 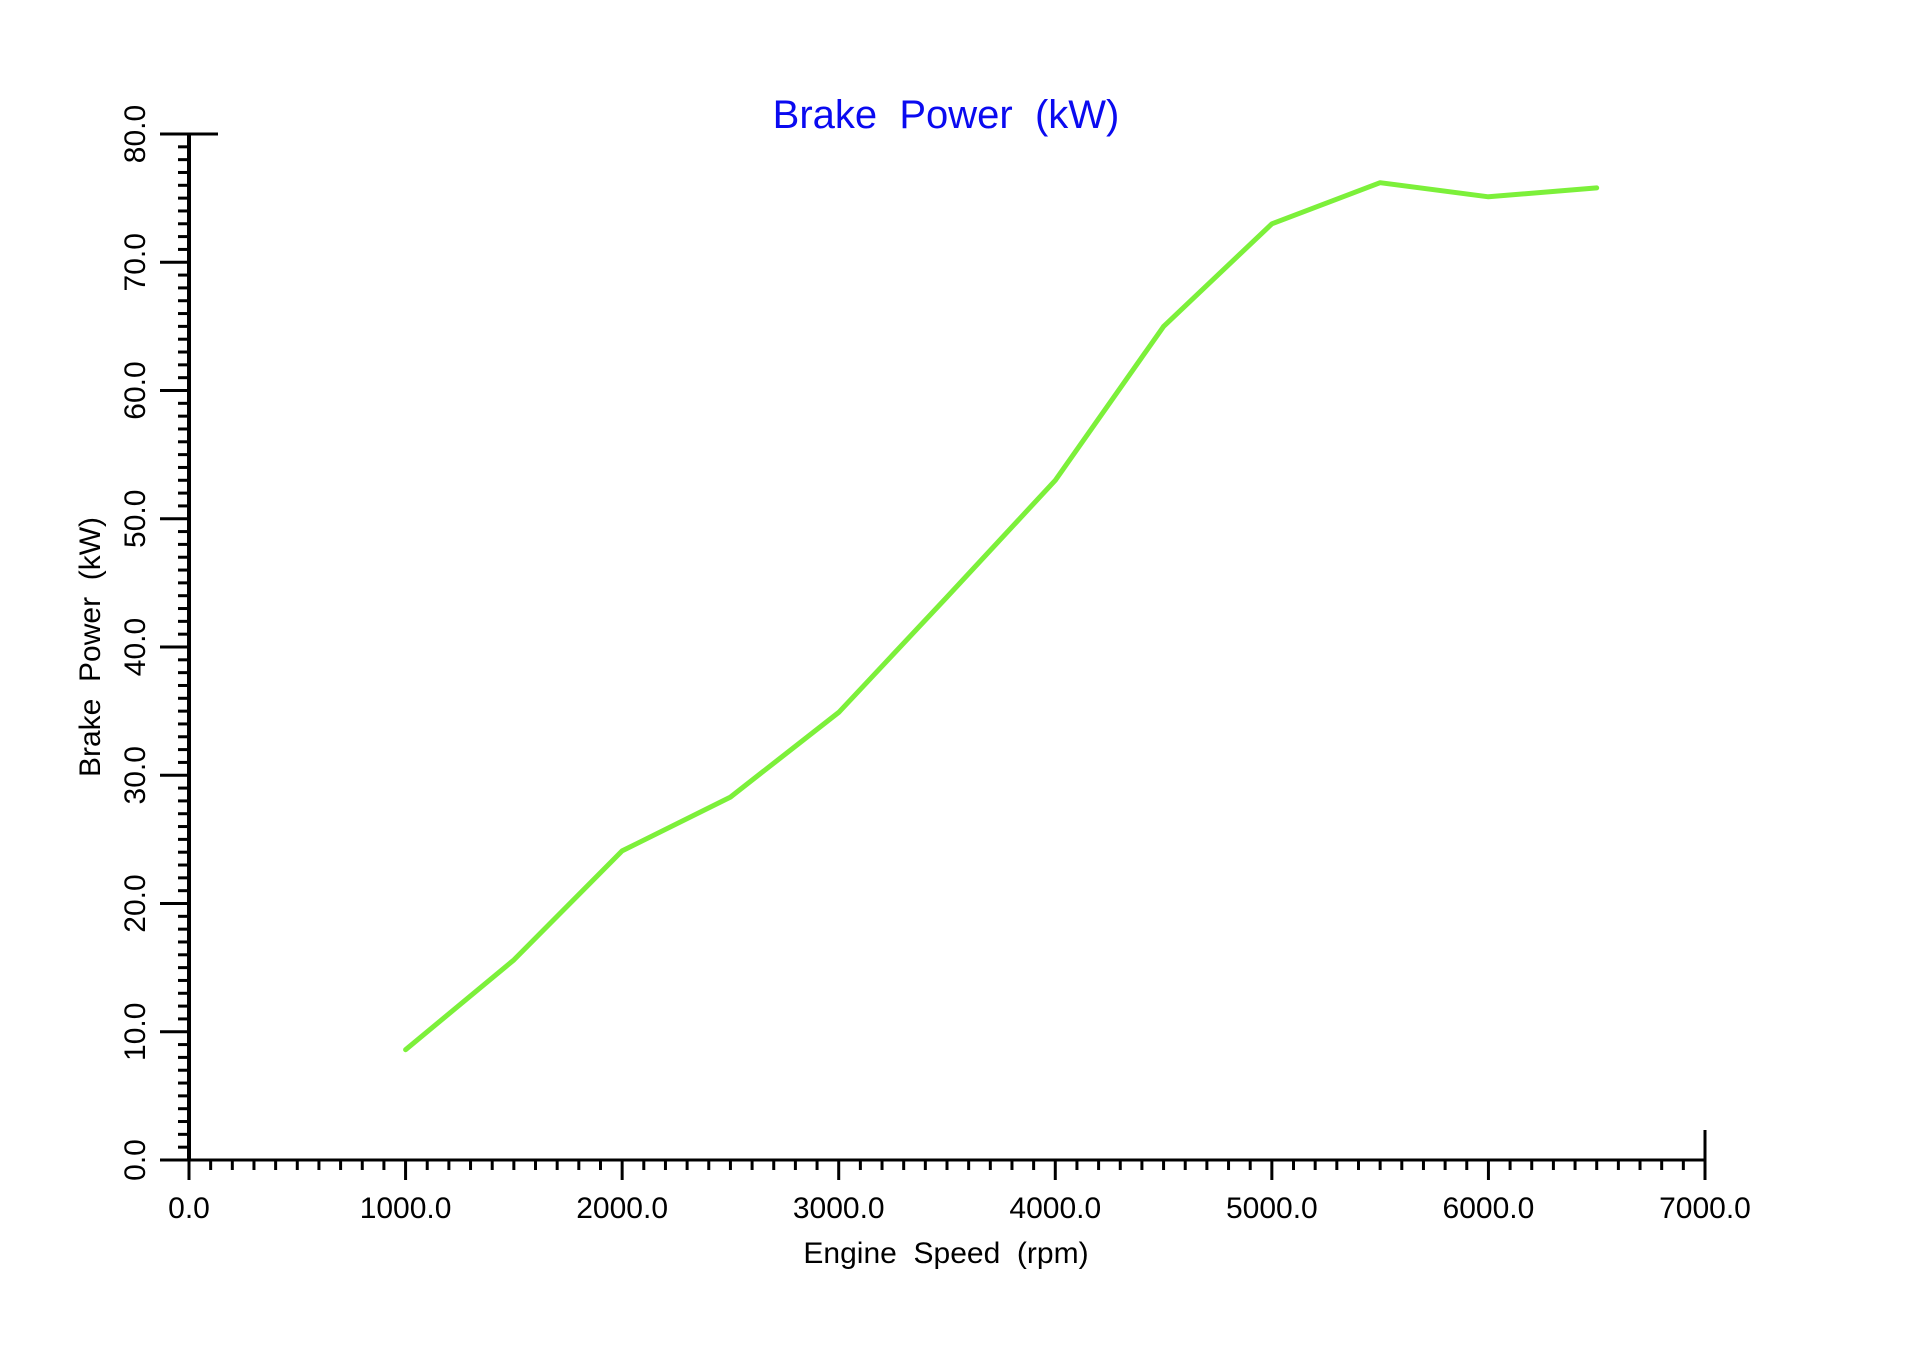 I want to click on x-axis-label: Engine Speed (rpm), so click(x=945, y=1253).